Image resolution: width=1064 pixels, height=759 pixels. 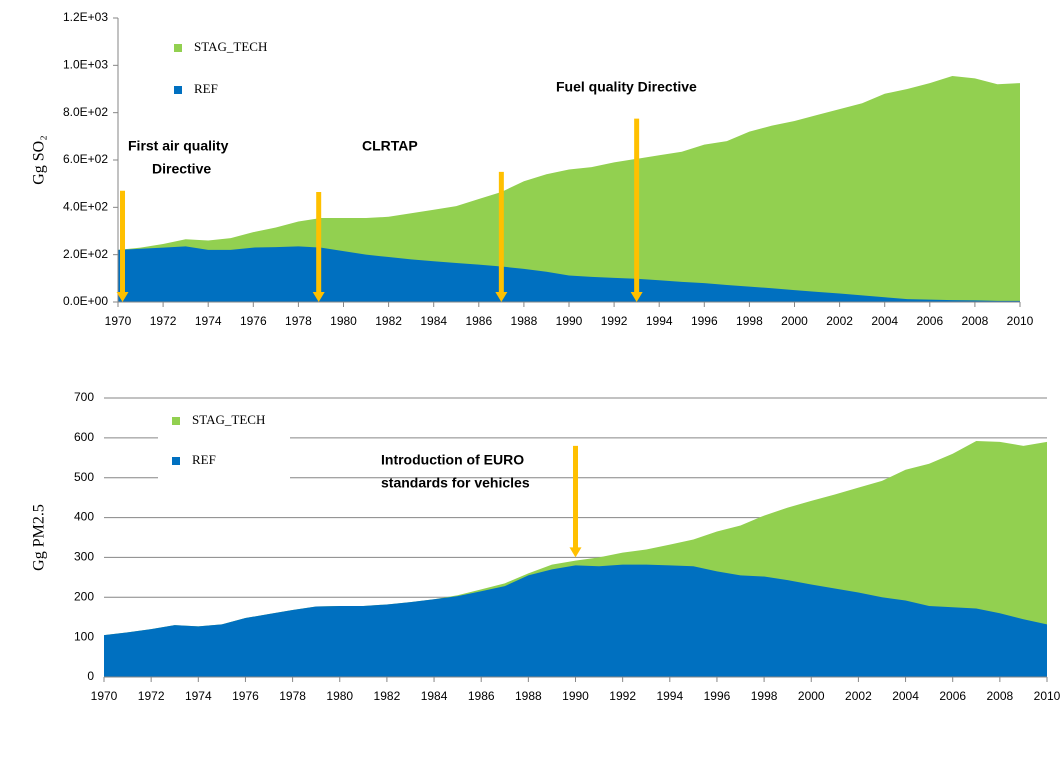 I want to click on y-tick-label: 700, so click(x=84, y=397).